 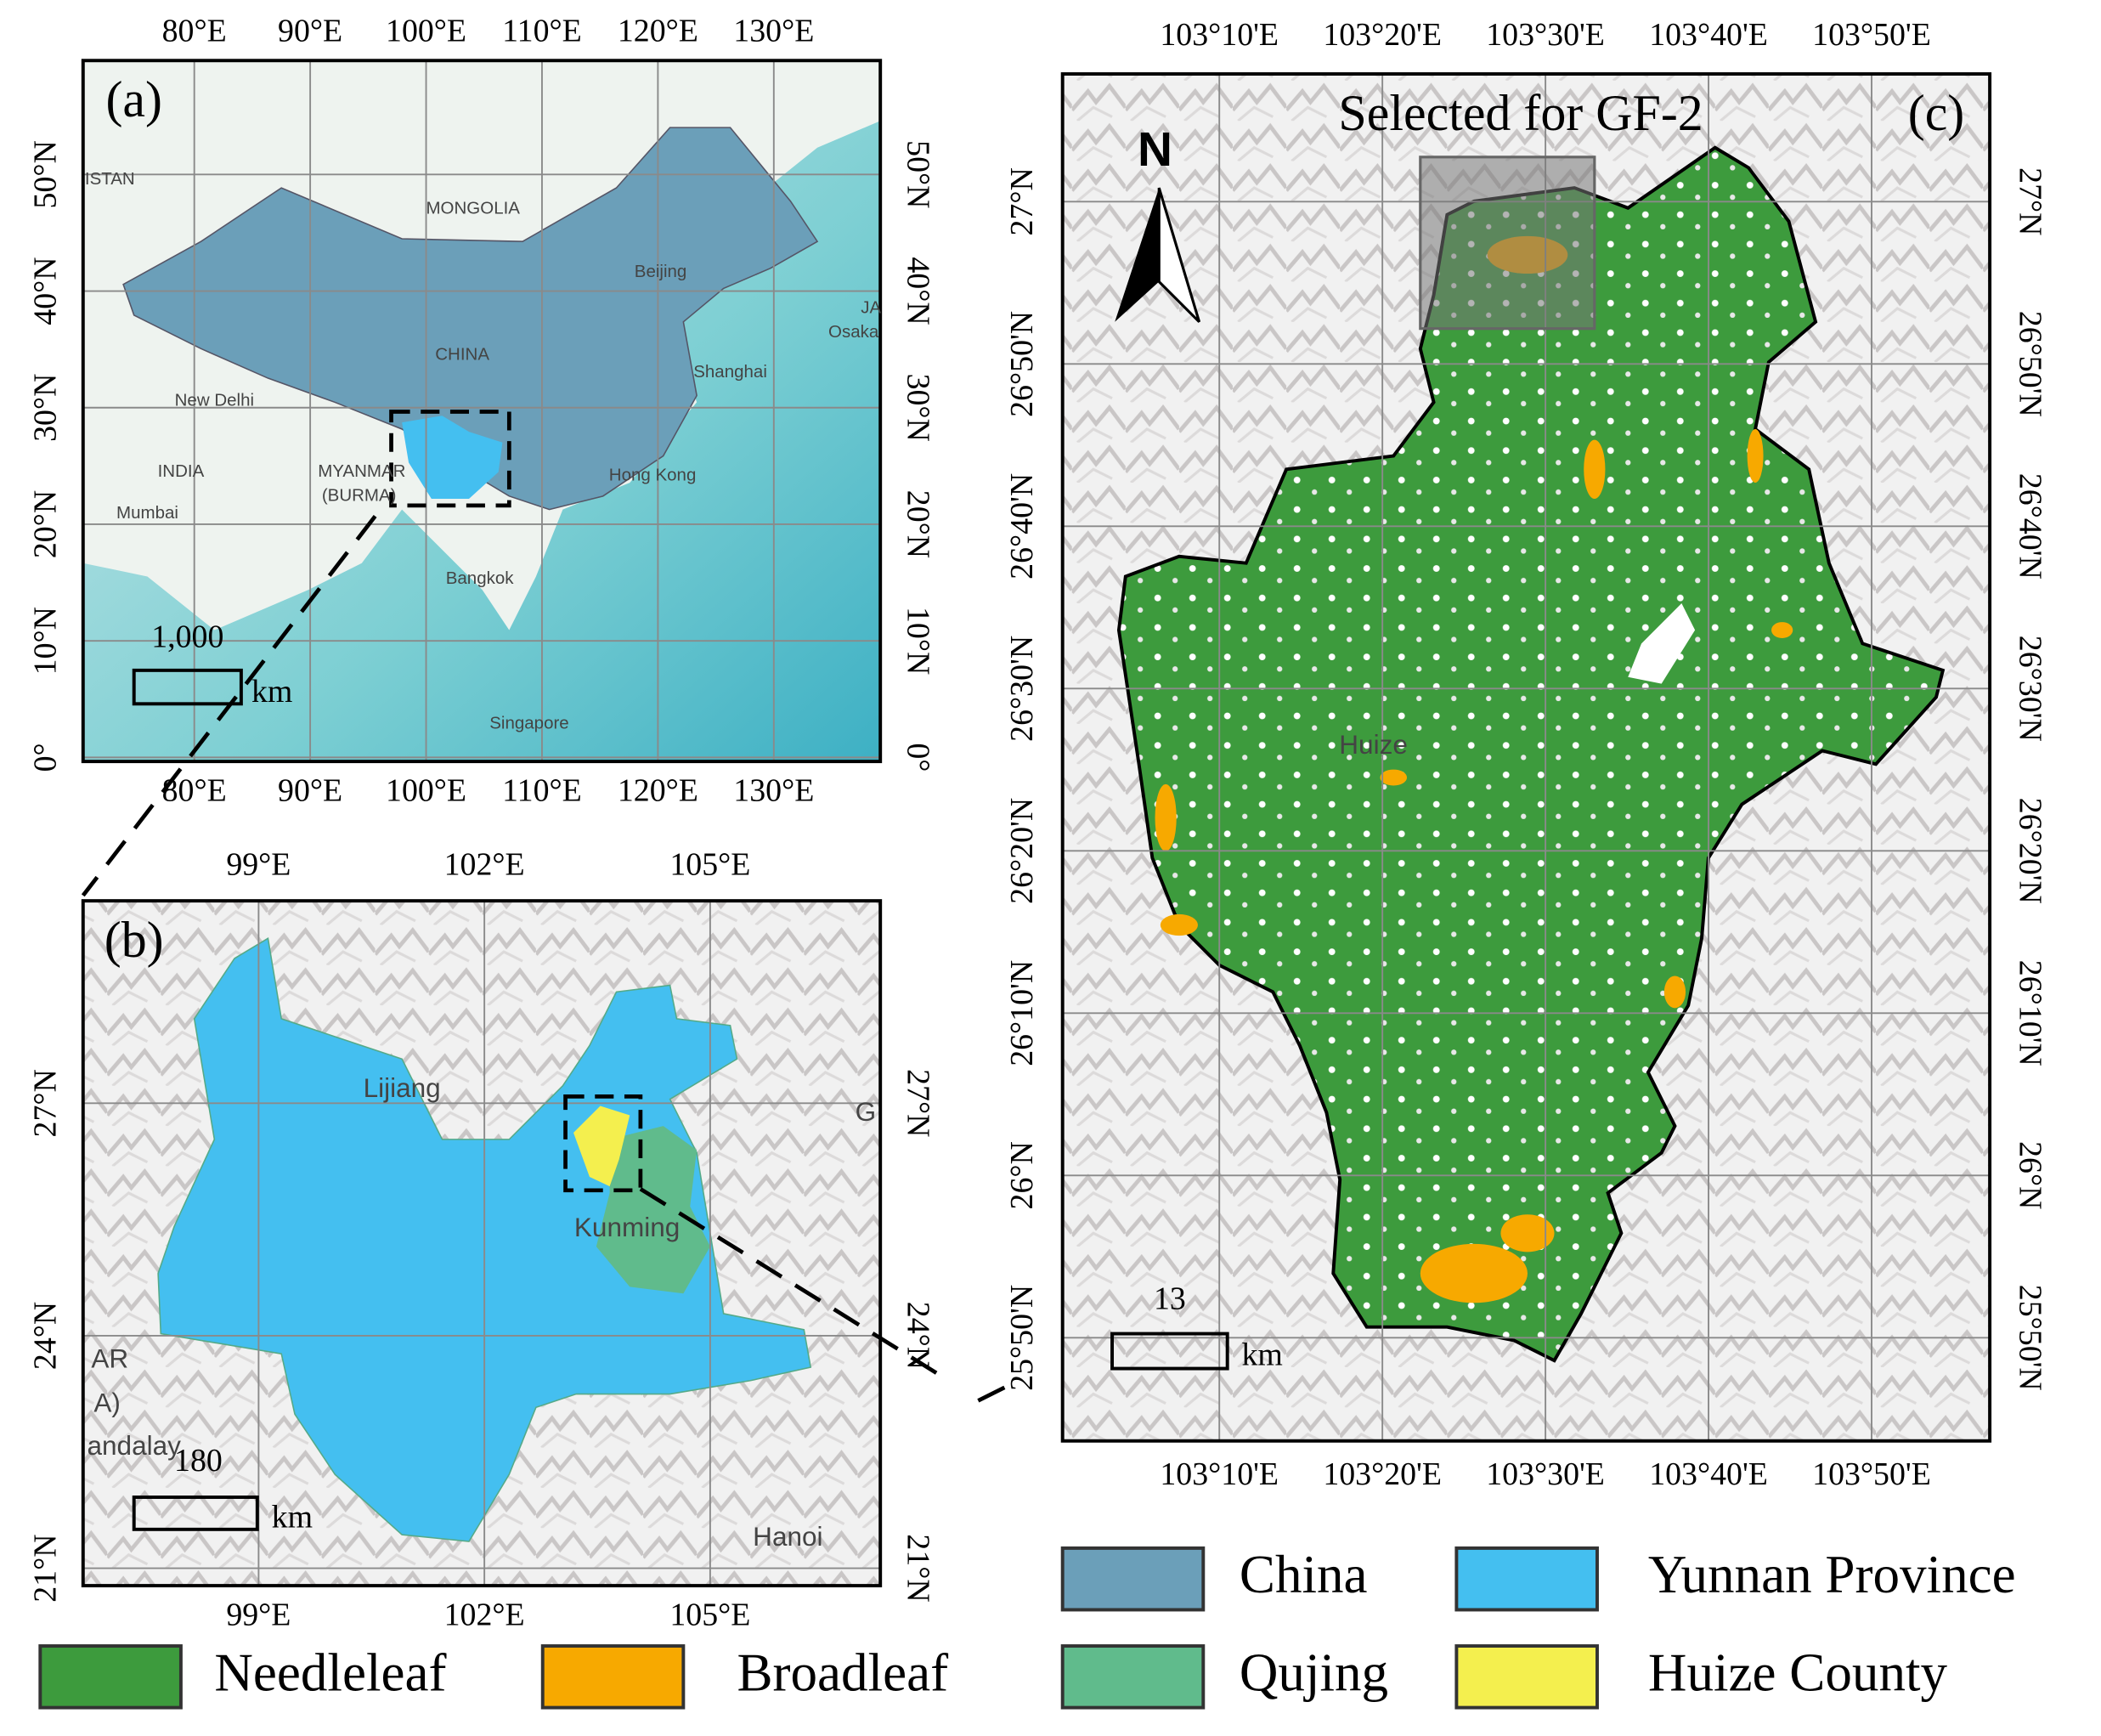 What do you see at coordinates (147, 513) in the screenshot?
I see `place-label: Mumbai` at bounding box center [147, 513].